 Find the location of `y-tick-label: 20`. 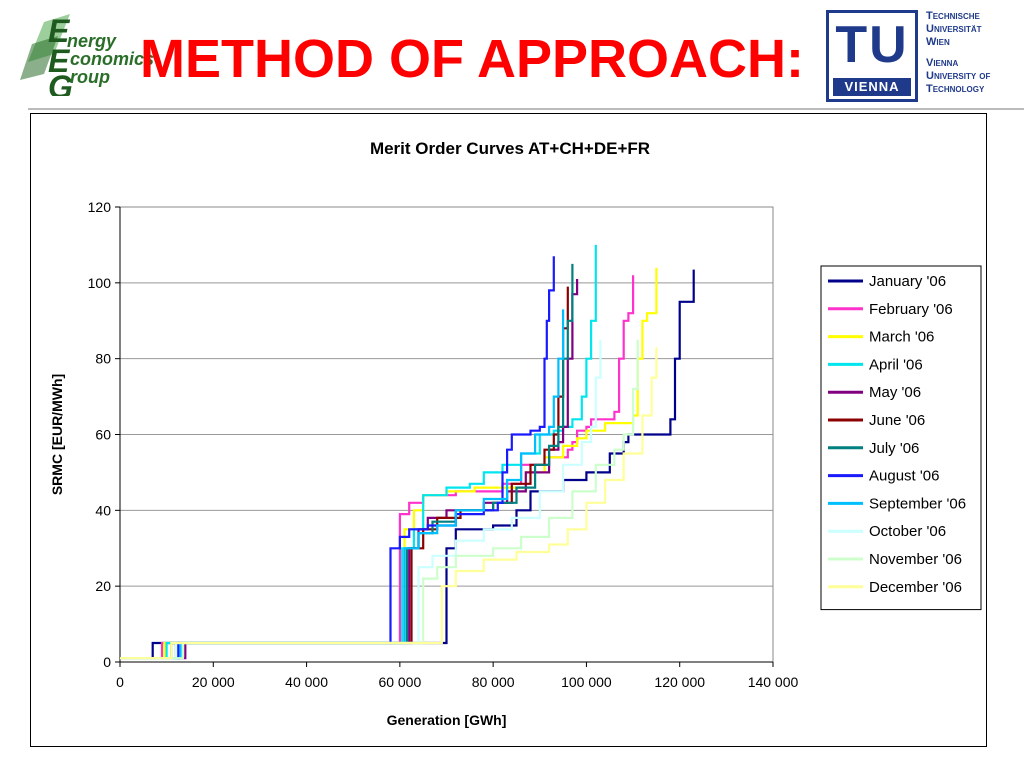

y-tick-label: 20 is located at coordinates (103, 586).